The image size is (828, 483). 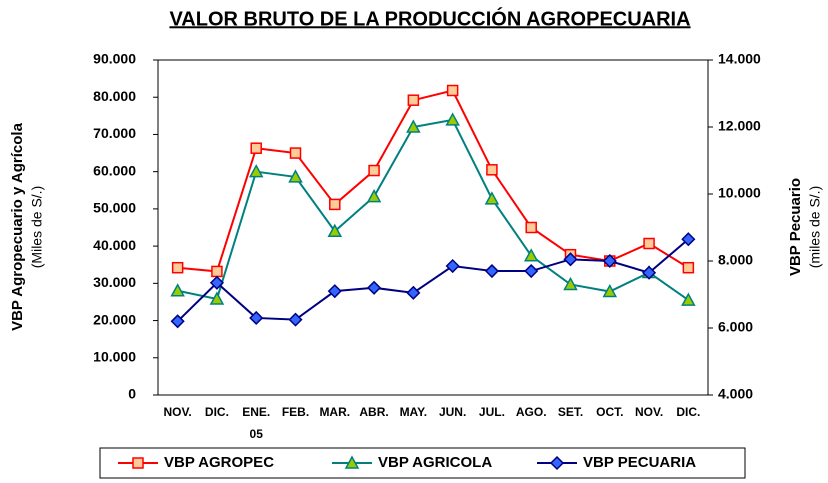 I want to click on y-axis-title: VBP Agropecuario y Agrícola, so click(x=17, y=226).